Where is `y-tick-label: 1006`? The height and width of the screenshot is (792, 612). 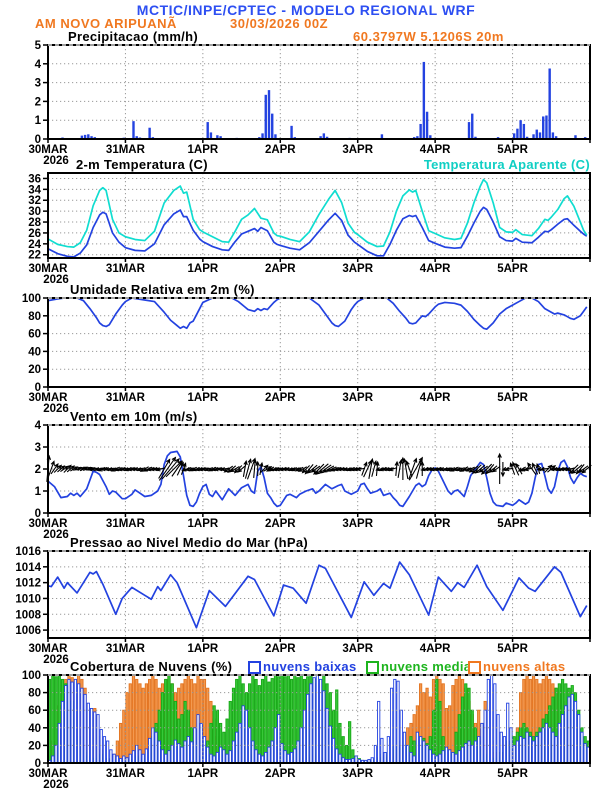 y-tick-label: 1006 is located at coordinates (28, 631).